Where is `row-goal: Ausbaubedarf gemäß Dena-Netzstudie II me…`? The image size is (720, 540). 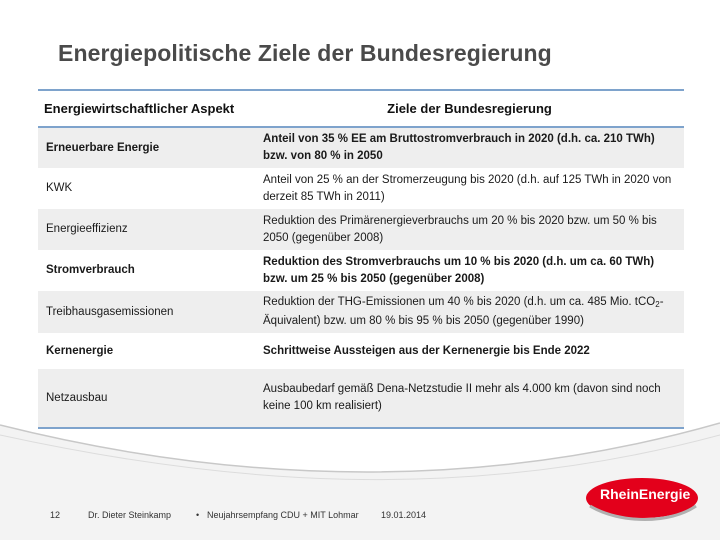
row-goal: Ausbaubedarf gemäß Dena-Netzstudie II me… is located at coordinates (469, 399).